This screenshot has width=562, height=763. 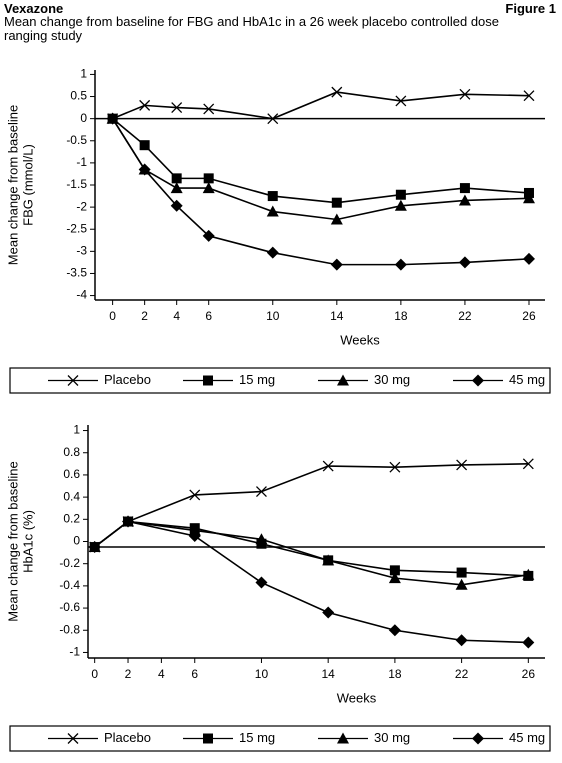 What do you see at coordinates (462, 674) in the screenshot?
I see `x-tick-label: 22` at bounding box center [462, 674].